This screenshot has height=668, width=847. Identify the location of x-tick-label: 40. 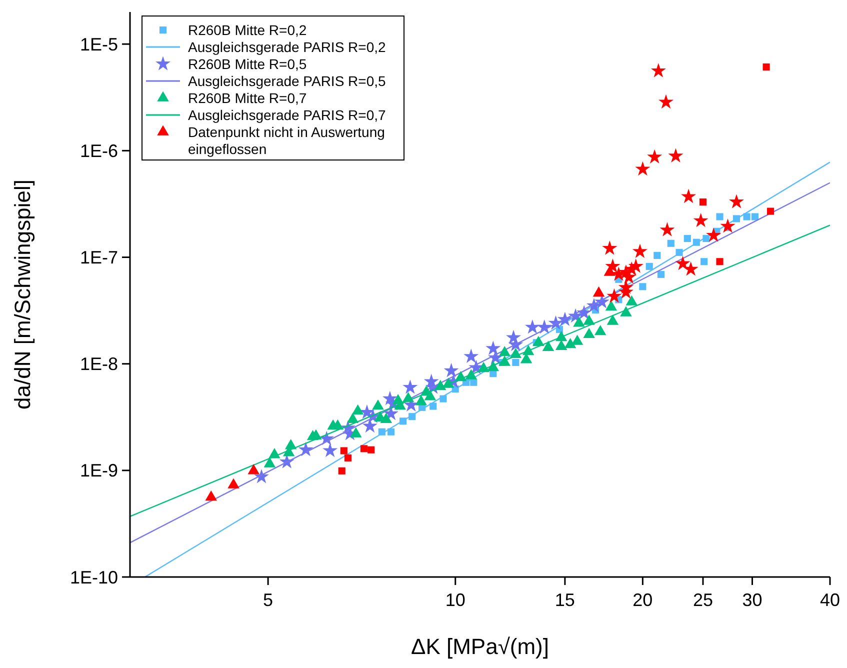
(830, 600).